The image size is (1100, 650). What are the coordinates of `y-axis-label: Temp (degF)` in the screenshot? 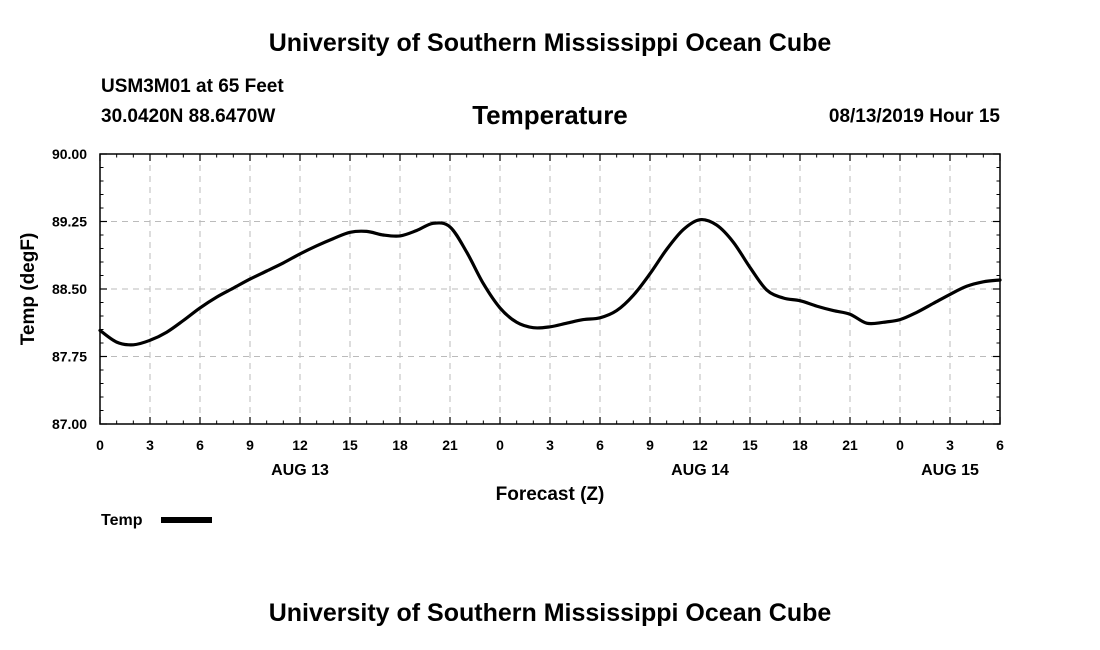 It's located at (28, 289).